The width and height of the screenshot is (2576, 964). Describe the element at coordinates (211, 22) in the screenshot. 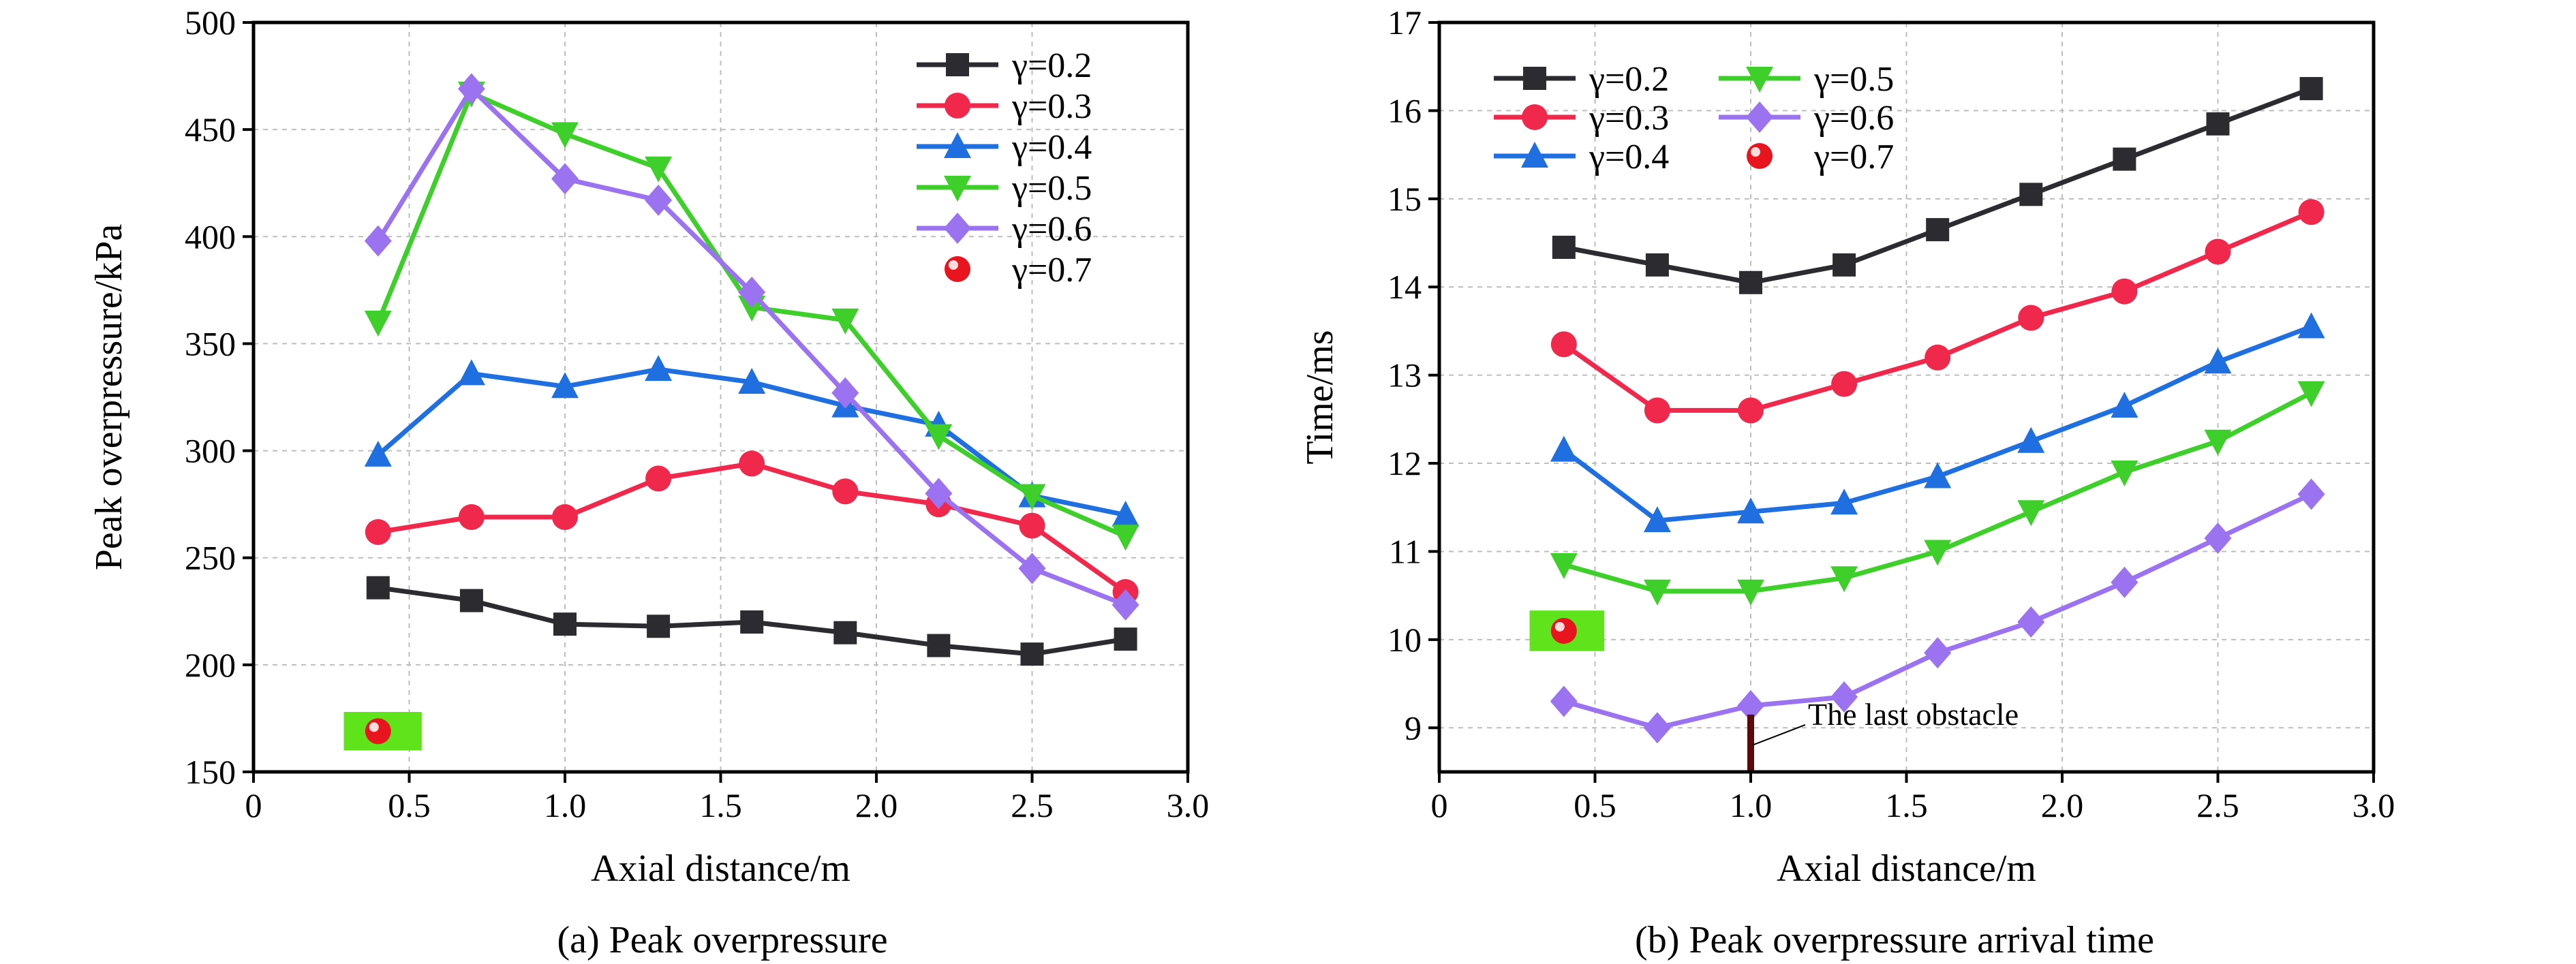

I see `y-tick-label: 500` at that location.